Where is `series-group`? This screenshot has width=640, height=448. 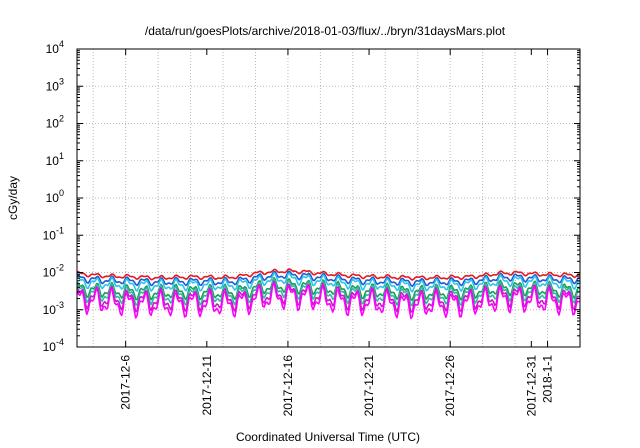 series-group is located at coordinates (328, 294).